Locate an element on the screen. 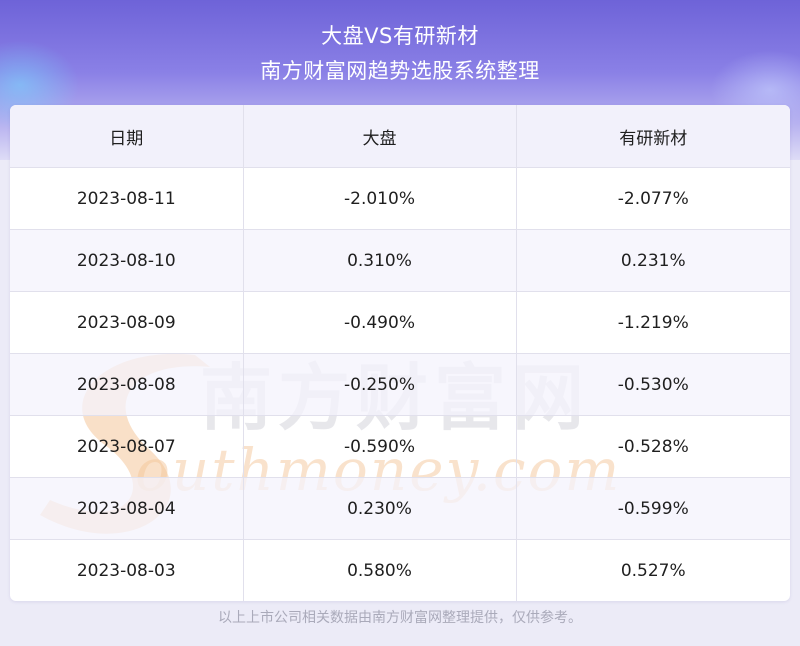  cell-date: 2023-08-09 is located at coordinates (127, 322).